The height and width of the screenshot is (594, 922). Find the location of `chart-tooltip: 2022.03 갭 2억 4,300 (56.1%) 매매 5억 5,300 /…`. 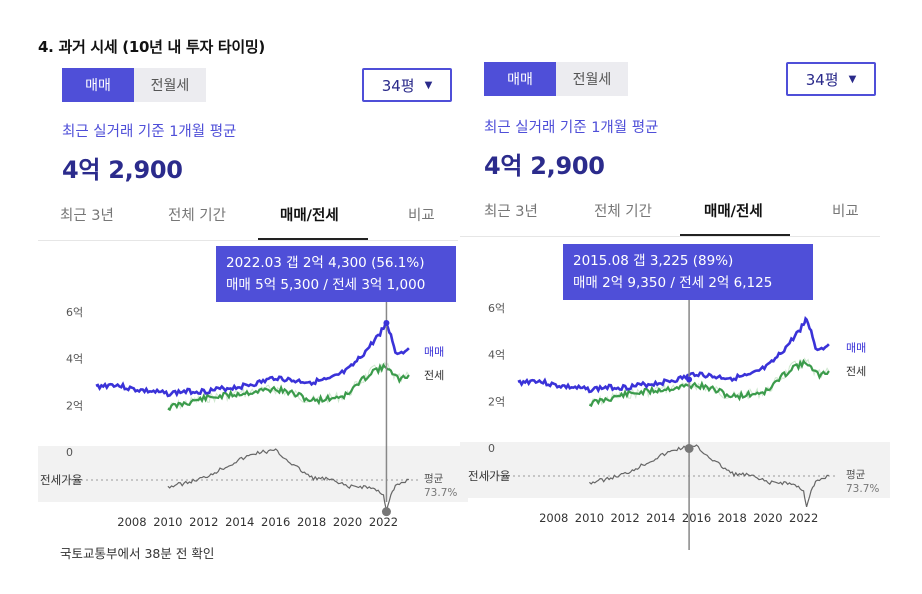

chart-tooltip: 2022.03 갭 2억 4,300 (56.1%) 매매 5억 5,300 /… is located at coordinates (336, 274).